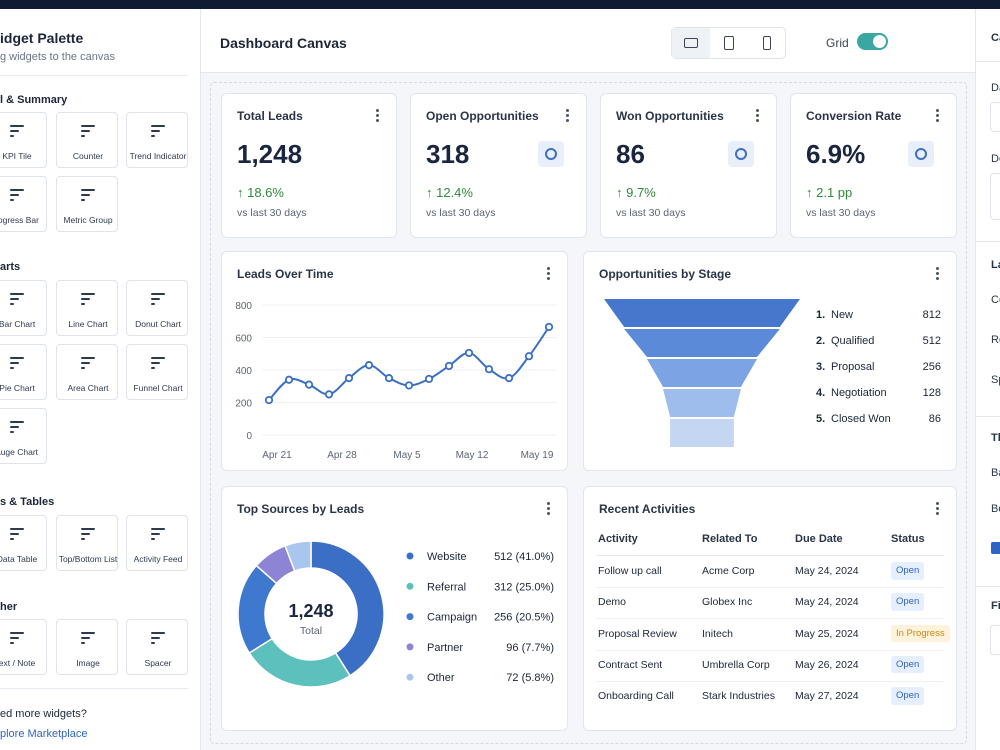 The image size is (1000, 750). Describe the element at coordinates (932, 367) in the screenshot. I see `stage-value: 256` at that location.